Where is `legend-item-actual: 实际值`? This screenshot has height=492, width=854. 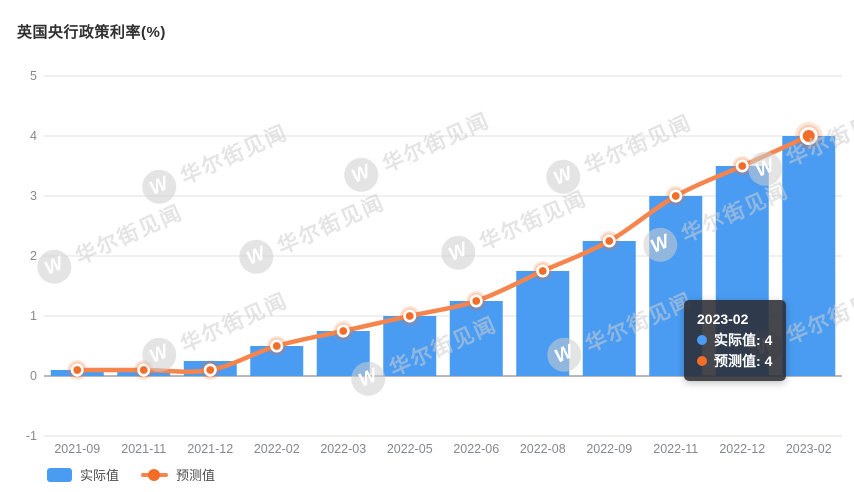
legend-item-actual: 实际值 is located at coordinates (83, 474).